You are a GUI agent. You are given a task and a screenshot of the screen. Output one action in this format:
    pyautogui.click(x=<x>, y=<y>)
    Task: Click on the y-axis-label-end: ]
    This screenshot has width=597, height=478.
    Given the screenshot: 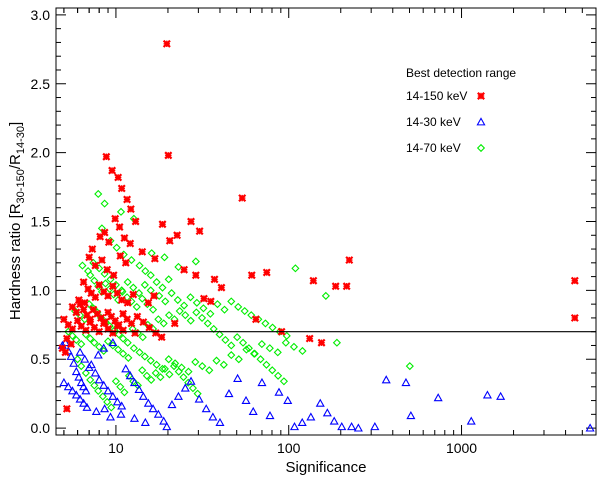 What is the action you would take?
    pyautogui.click(x=15, y=124)
    